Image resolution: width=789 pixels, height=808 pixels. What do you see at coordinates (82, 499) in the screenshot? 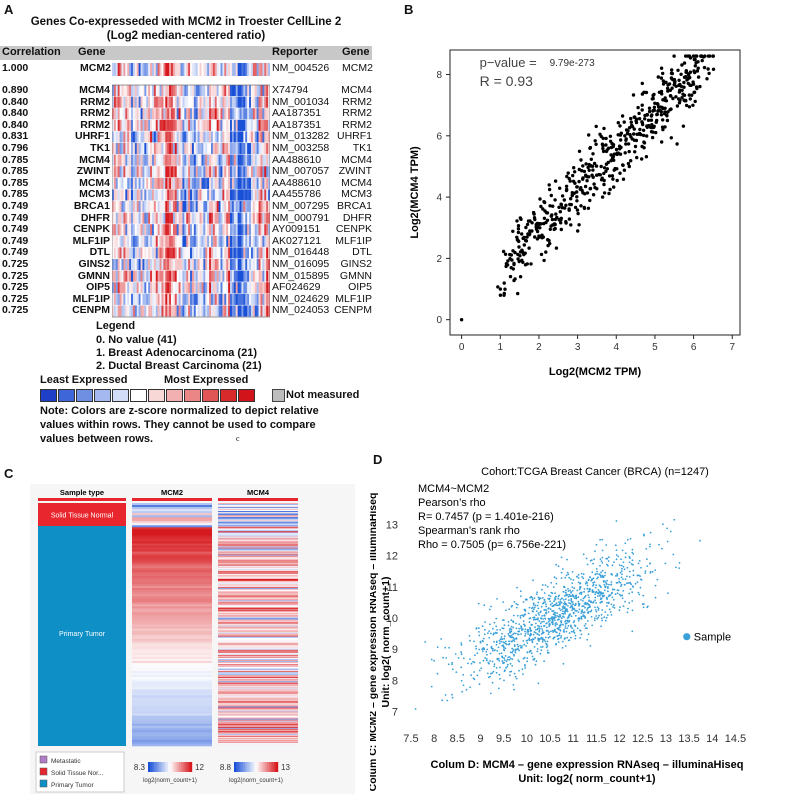
I see `column-header-bar` at bounding box center [82, 499].